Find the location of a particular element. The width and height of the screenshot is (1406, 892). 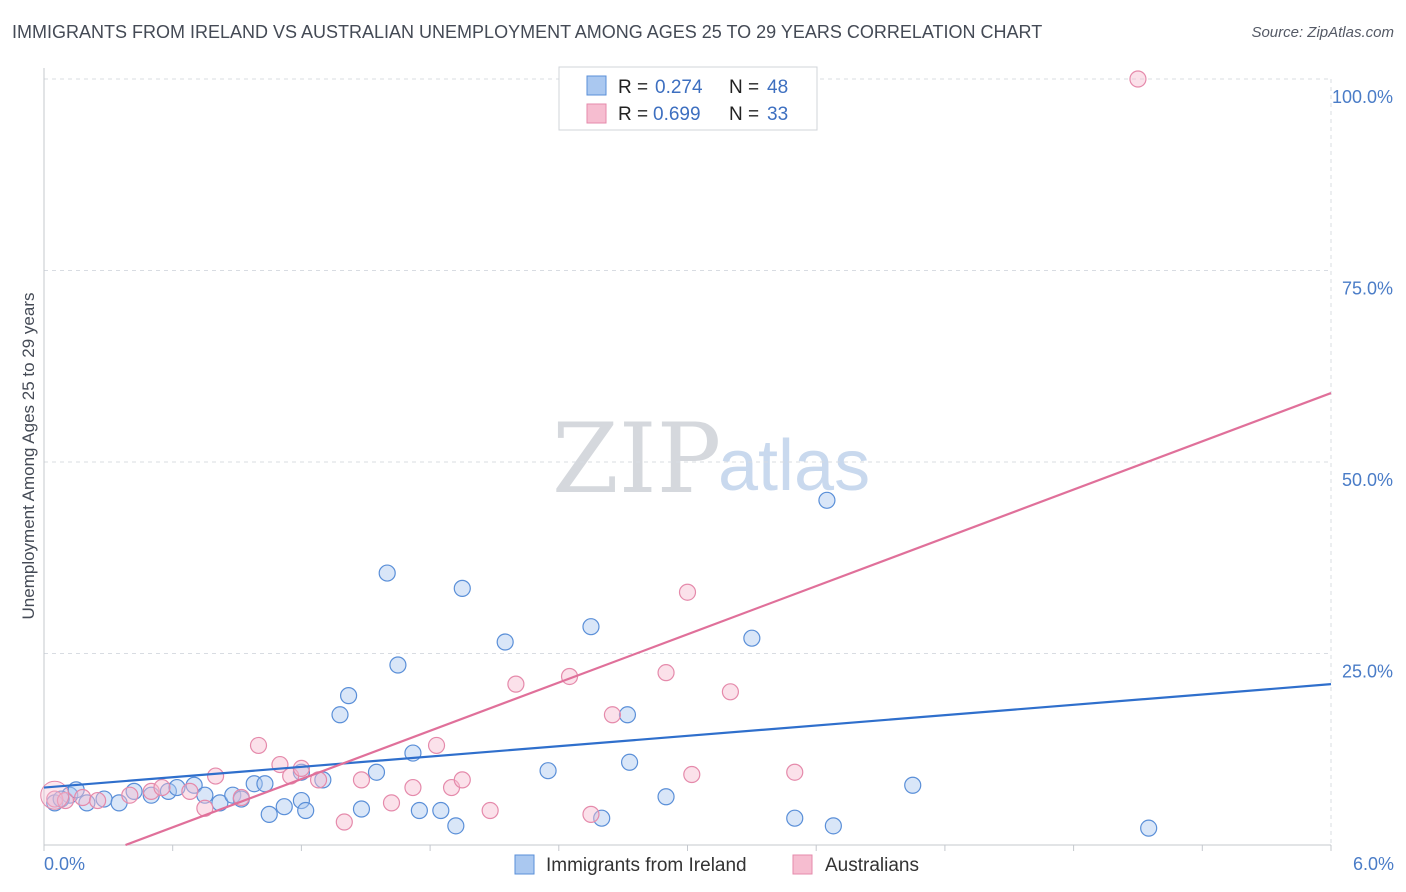

watermark-zip: ZIP is located at coordinates (636, 459).